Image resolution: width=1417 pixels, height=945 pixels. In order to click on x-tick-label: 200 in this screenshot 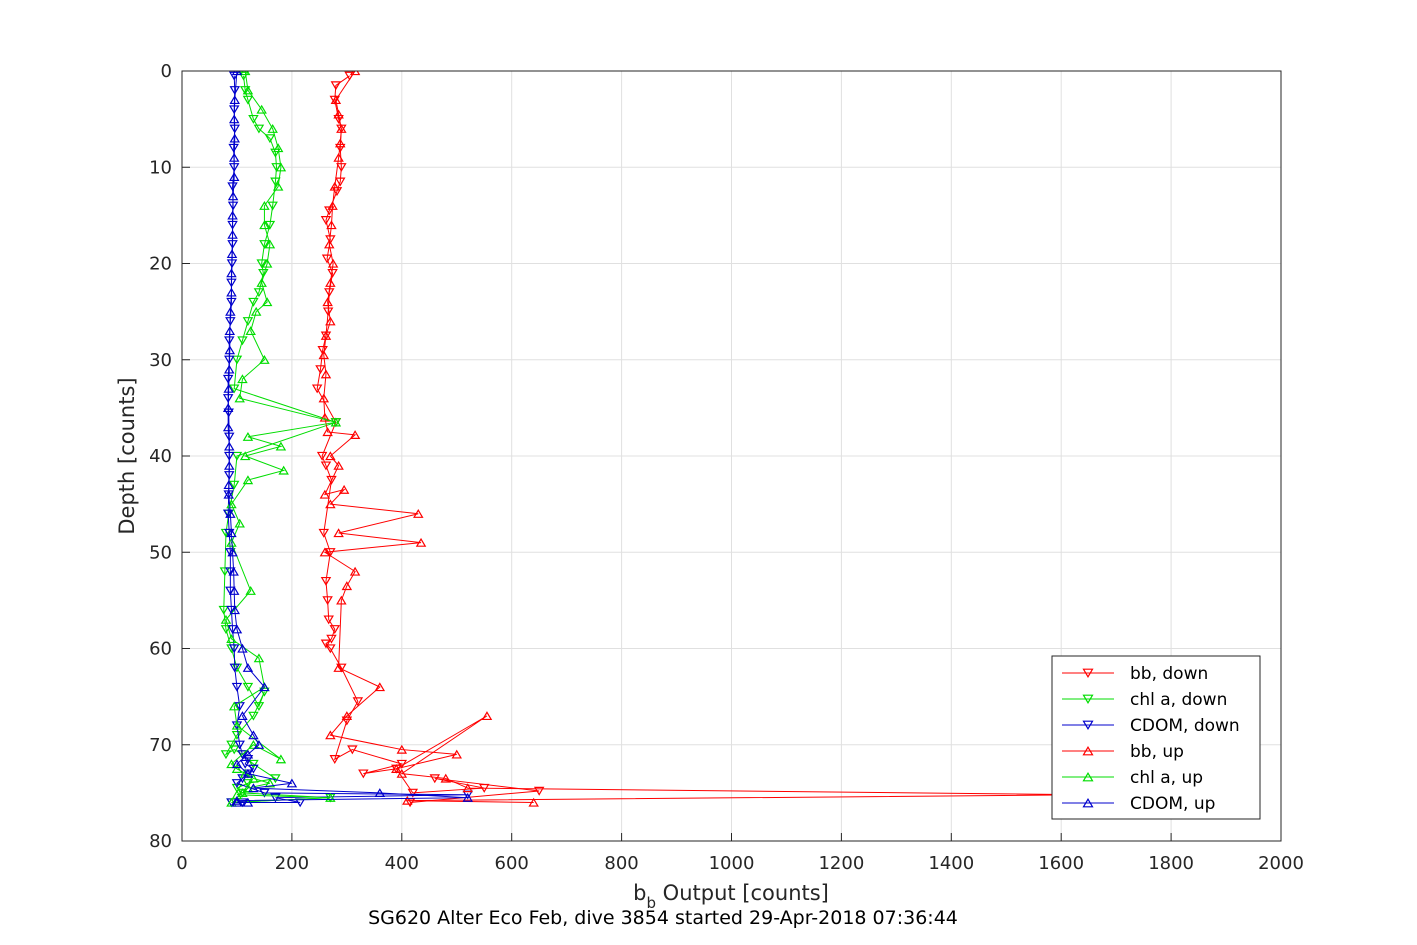, I will do `click(292, 863)`.